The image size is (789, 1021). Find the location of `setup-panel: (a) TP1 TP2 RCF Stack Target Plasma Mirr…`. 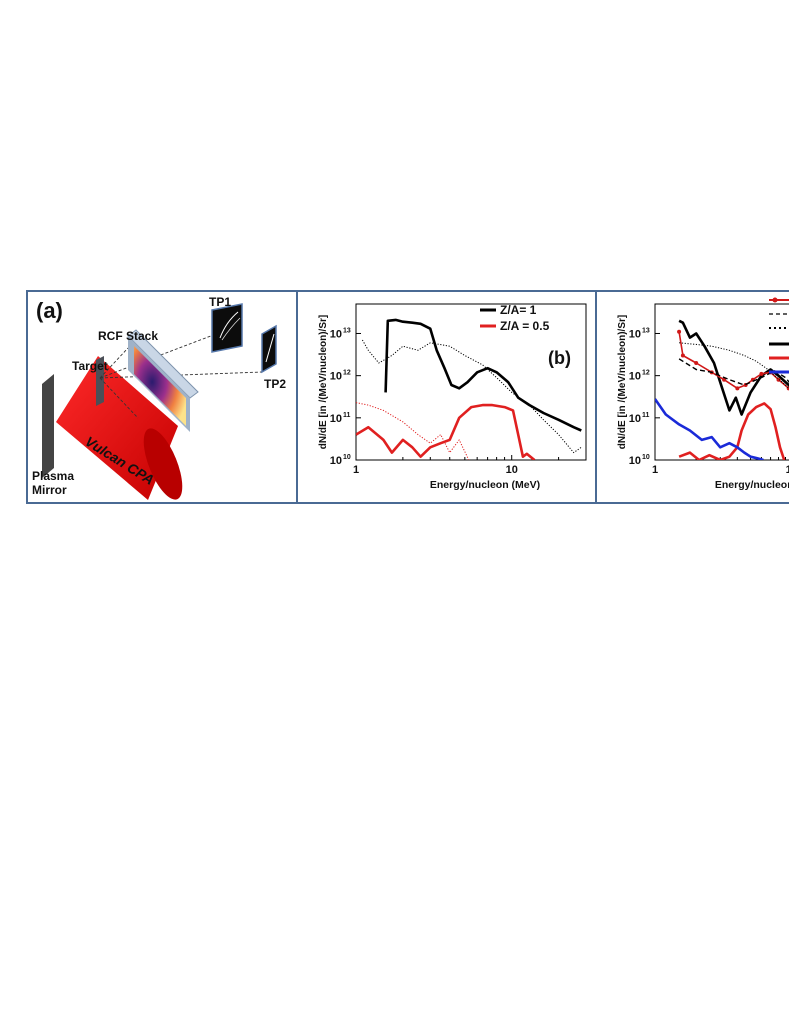

setup-panel: (a) TP1 TP2 RCF Stack Target Plasma Mirr… is located at coordinates (162, 397).